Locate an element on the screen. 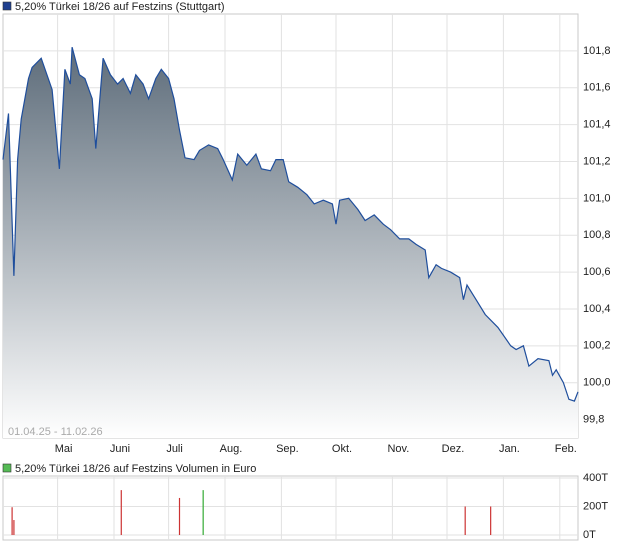  x-tick-label: Dez. is located at coordinates (453, 449).